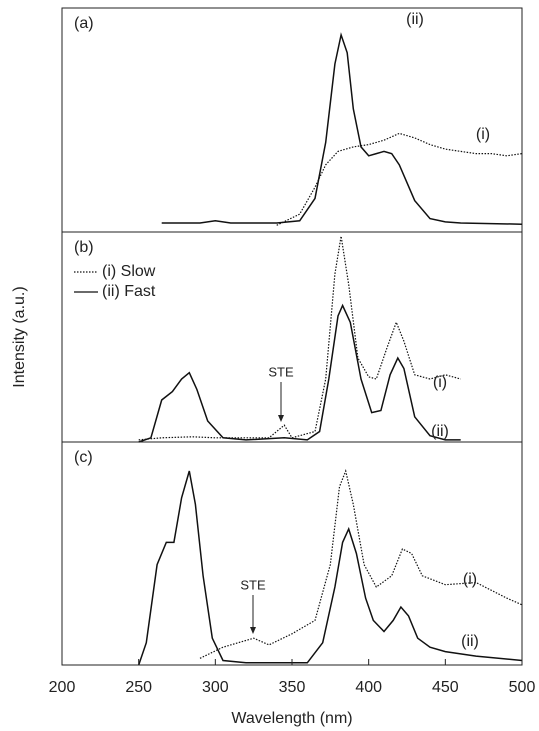 Image resolution: width=539 pixels, height=731 pixels. I want to click on x-axis-label: Wavelength (nm), so click(291, 718).